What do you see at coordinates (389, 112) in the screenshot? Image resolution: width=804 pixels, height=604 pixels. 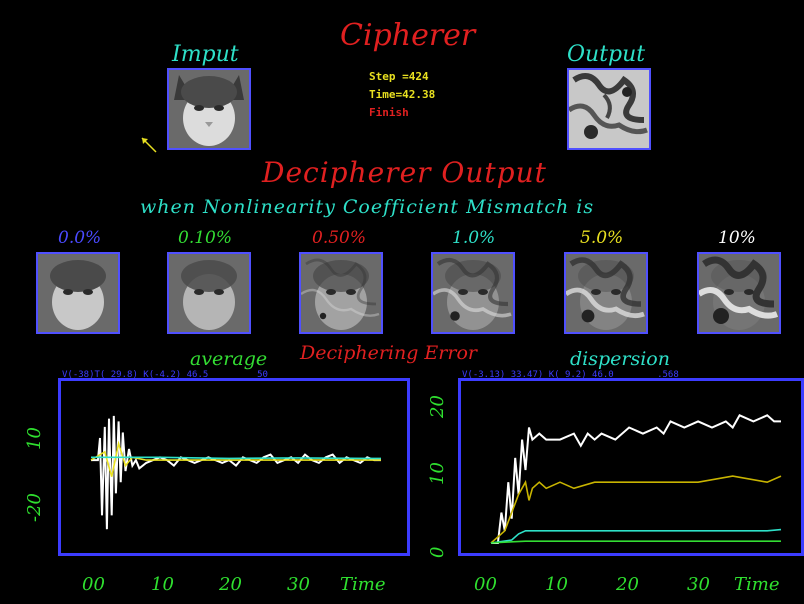 I see `finish-button: Finish` at bounding box center [389, 112].